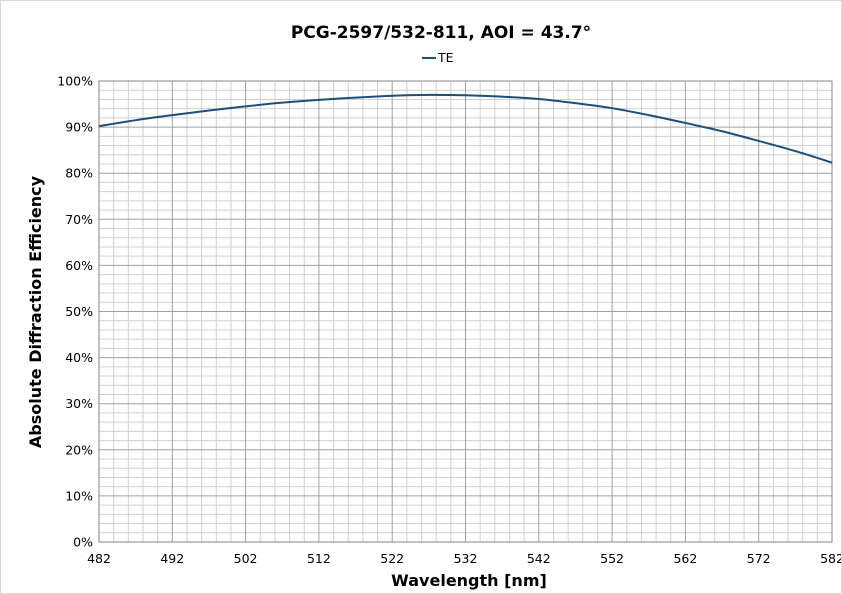 The width and height of the screenshot is (842, 594). Describe the element at coordinates (79, 495) in the screenshot. I see `y-tick-label: 10%` at that location.